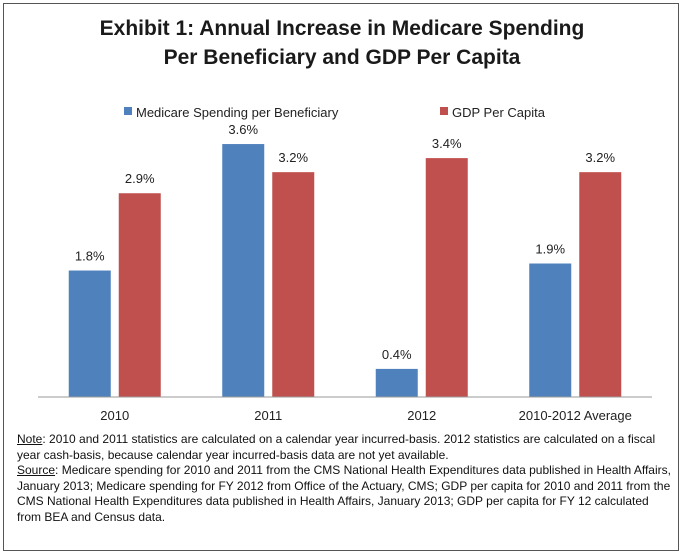  What do you see at coordinates (366, 415) in the screenshot?
I see `x-tick-labels: 2010 2011 2012 2010-2012 Average` at bounding box center [366, 415].